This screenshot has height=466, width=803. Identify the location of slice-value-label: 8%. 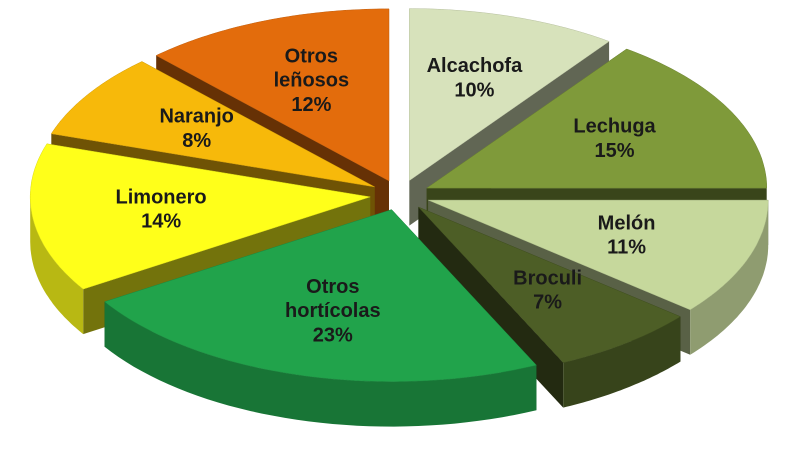
(196, 141).